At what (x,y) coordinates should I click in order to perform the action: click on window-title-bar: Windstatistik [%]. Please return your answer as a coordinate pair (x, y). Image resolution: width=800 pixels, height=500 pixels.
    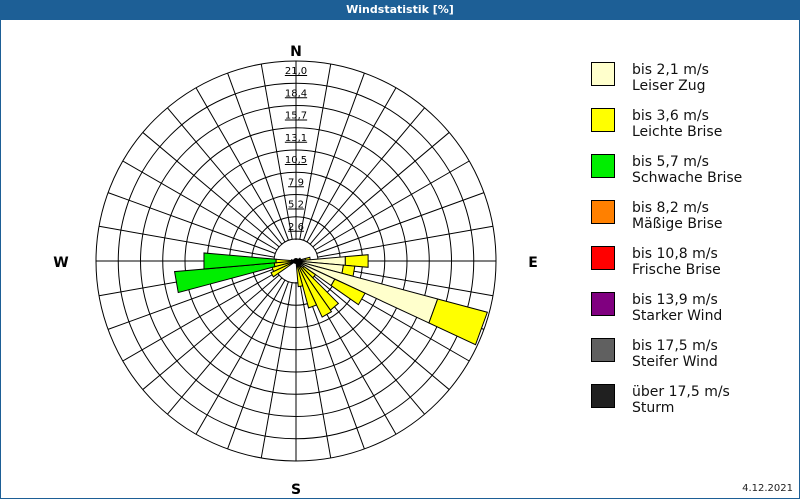
    Looking at the image, I should click on (400, 10).